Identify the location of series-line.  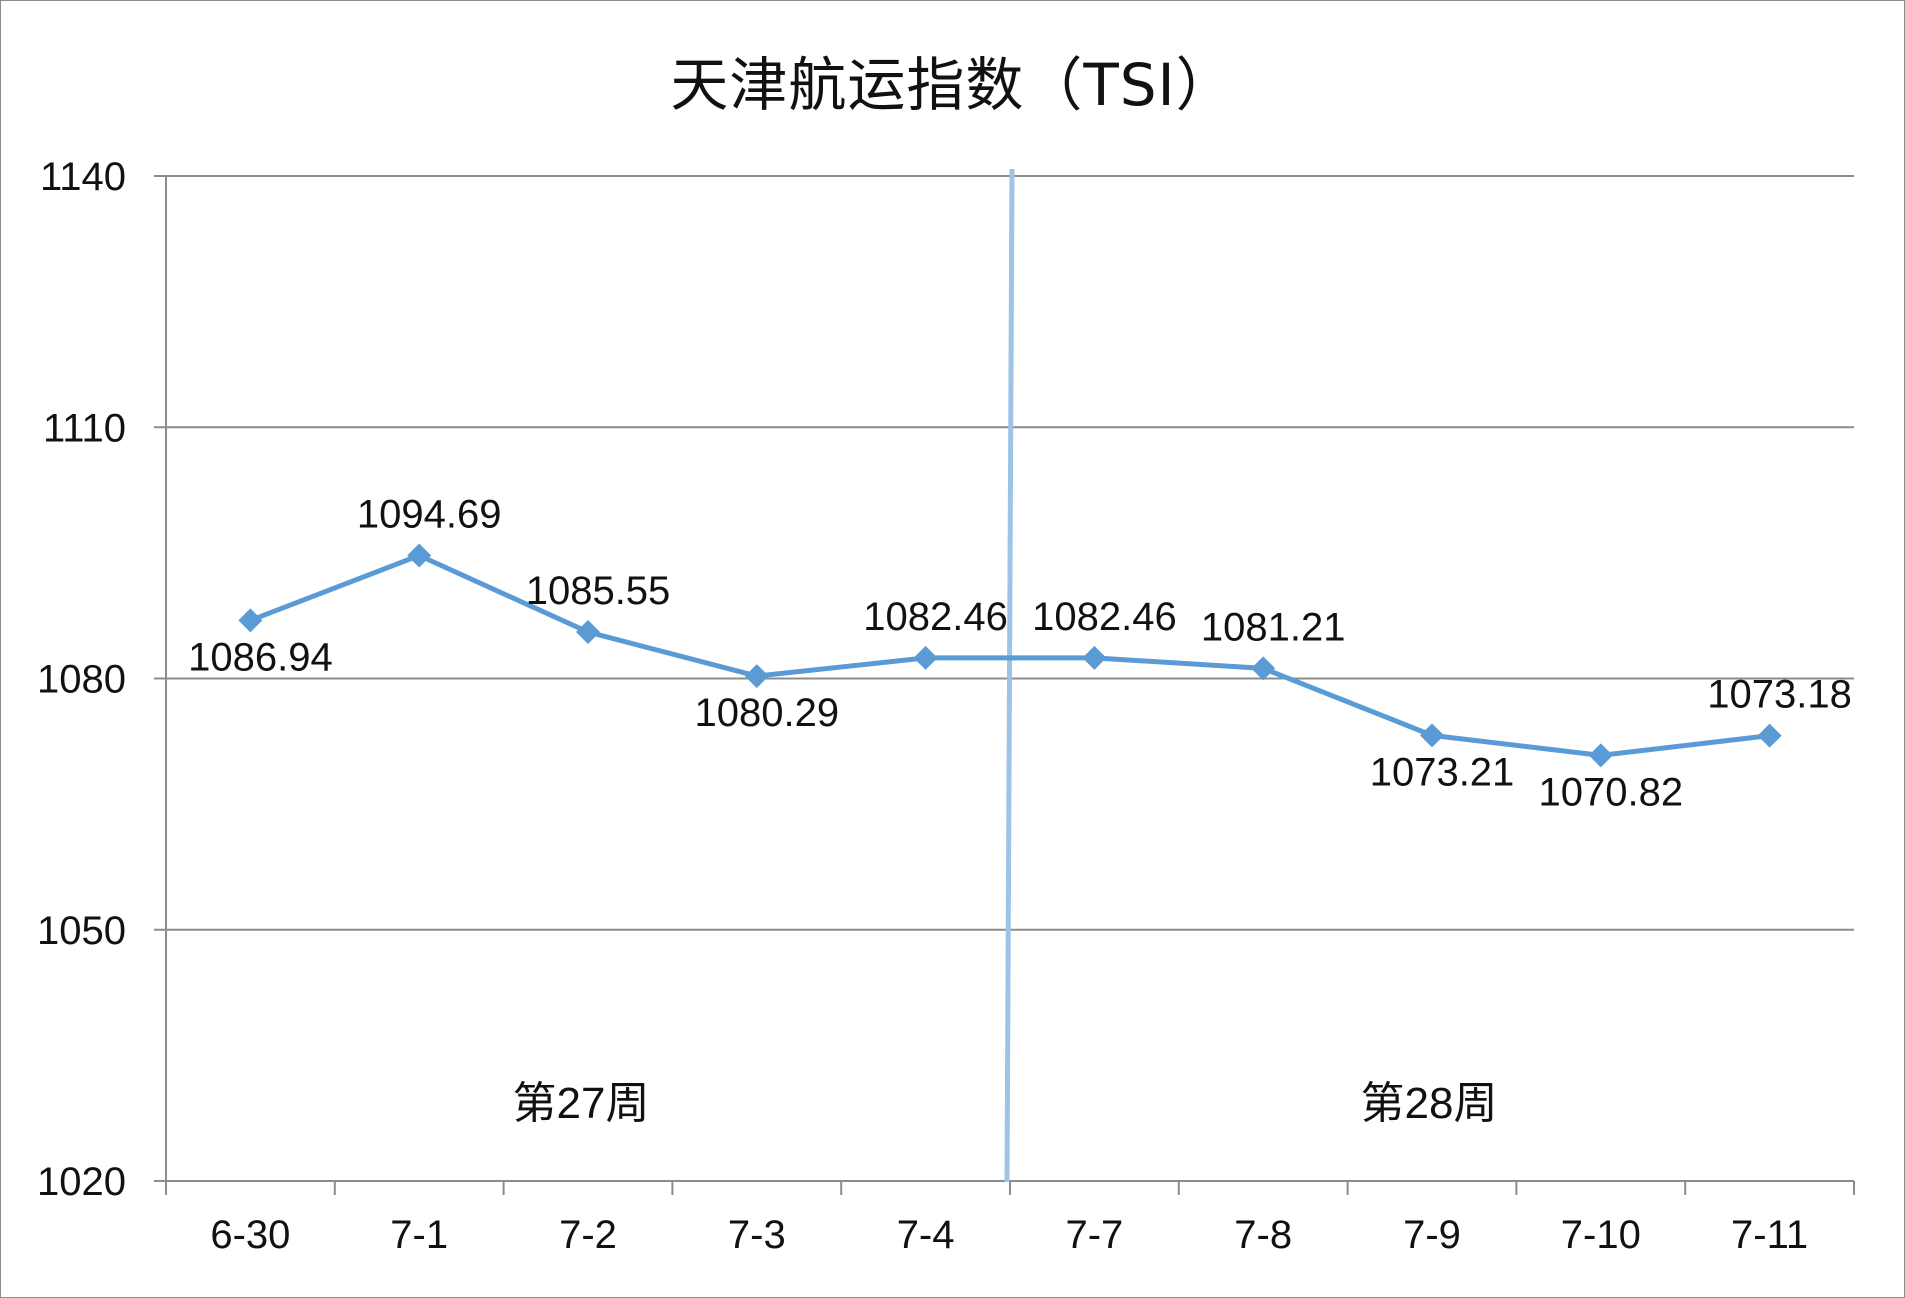
(1009, 655).